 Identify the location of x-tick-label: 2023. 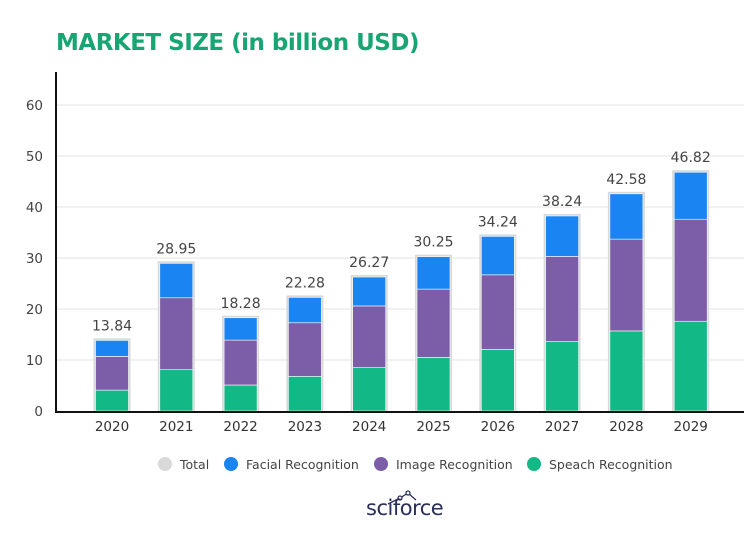
(305, 427).